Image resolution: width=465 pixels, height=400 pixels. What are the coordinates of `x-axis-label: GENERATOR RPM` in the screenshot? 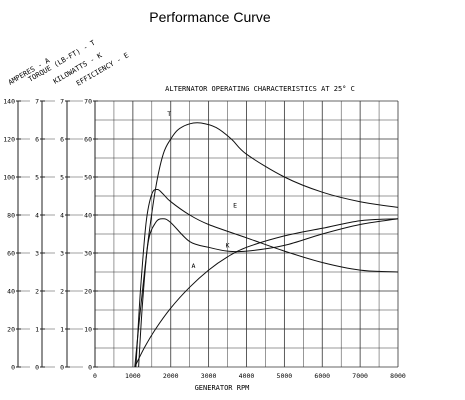 It's located at (222, 388).